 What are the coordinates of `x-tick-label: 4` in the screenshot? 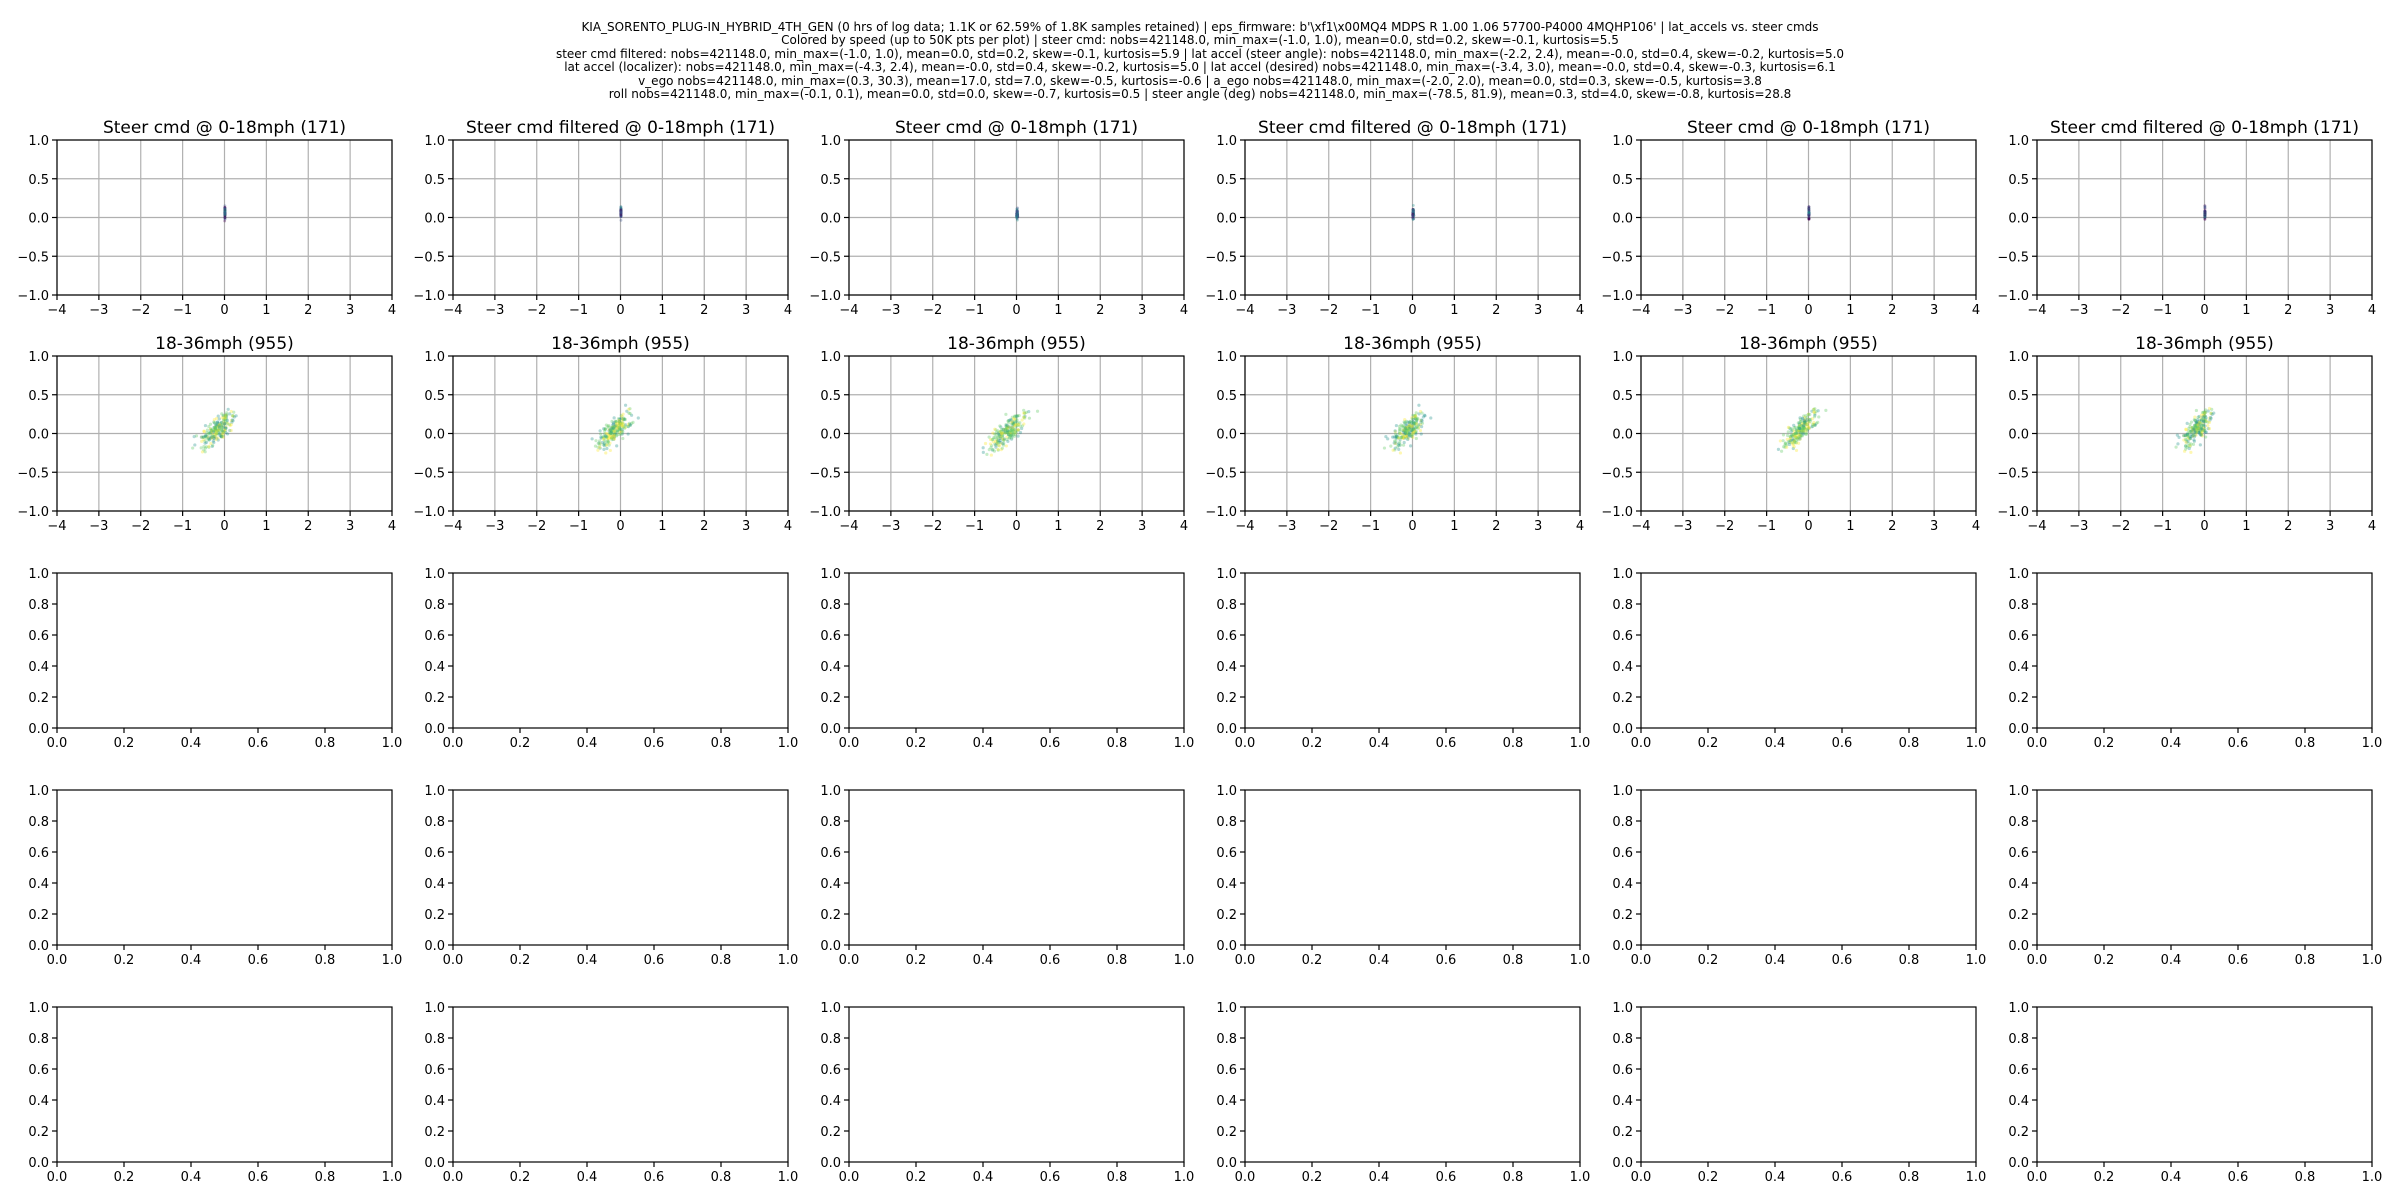 It's located at (2372, 526).